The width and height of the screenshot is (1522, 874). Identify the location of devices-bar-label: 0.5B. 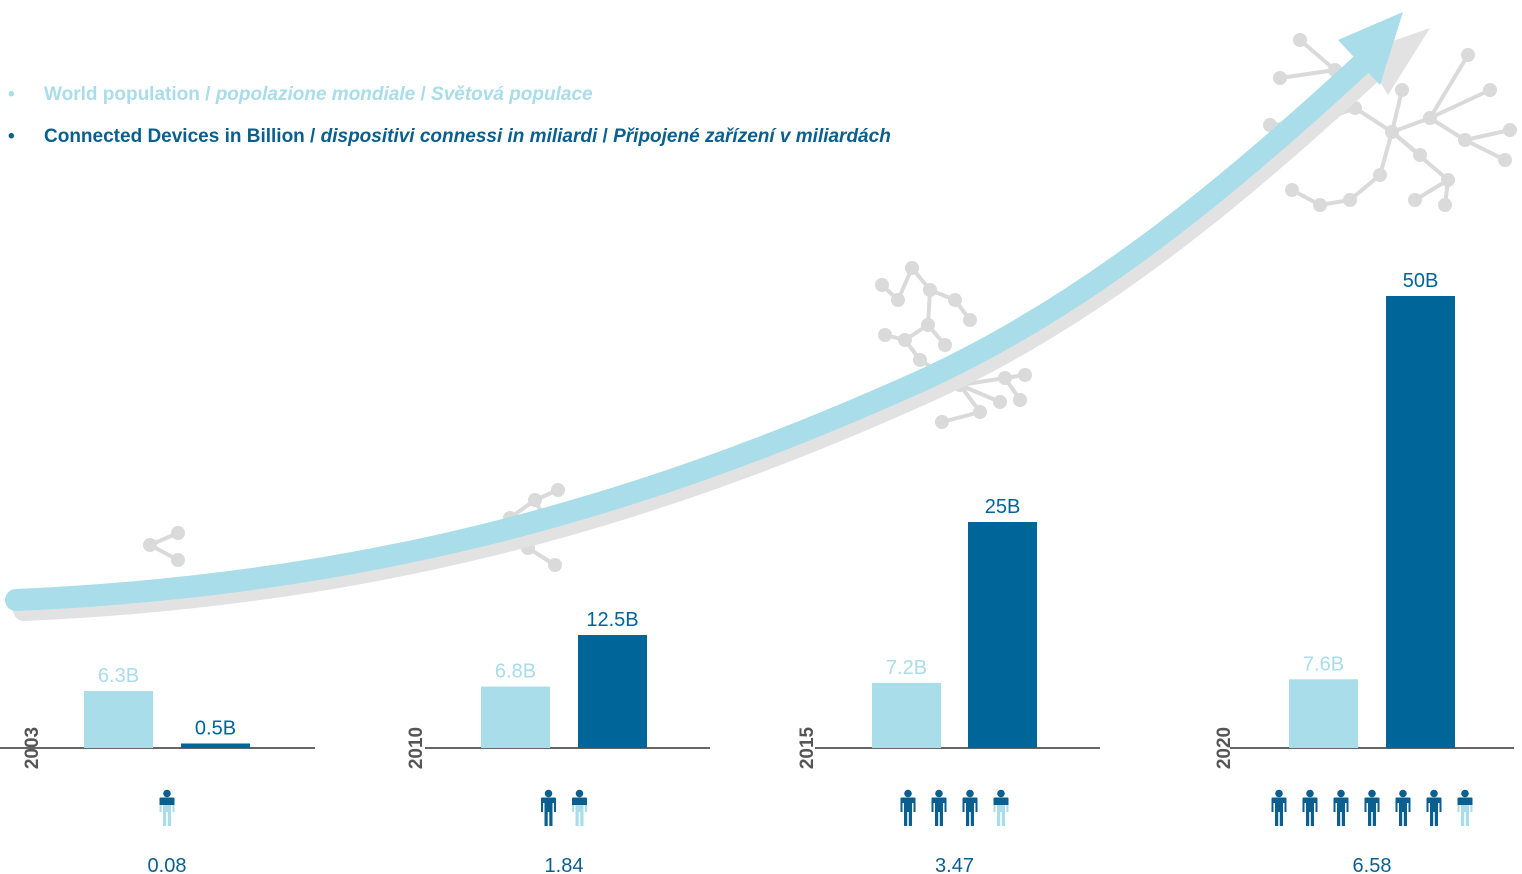
(215, 728).